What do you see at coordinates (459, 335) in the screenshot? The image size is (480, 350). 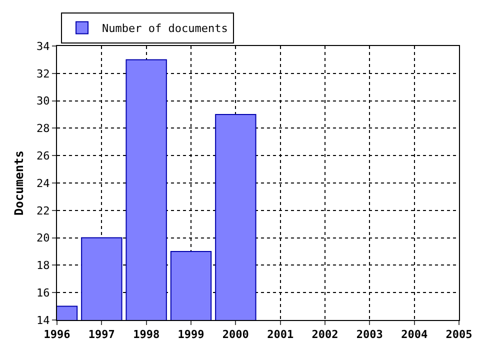 I see `x-tick-label: 2005` at bounding box center [459, 335].